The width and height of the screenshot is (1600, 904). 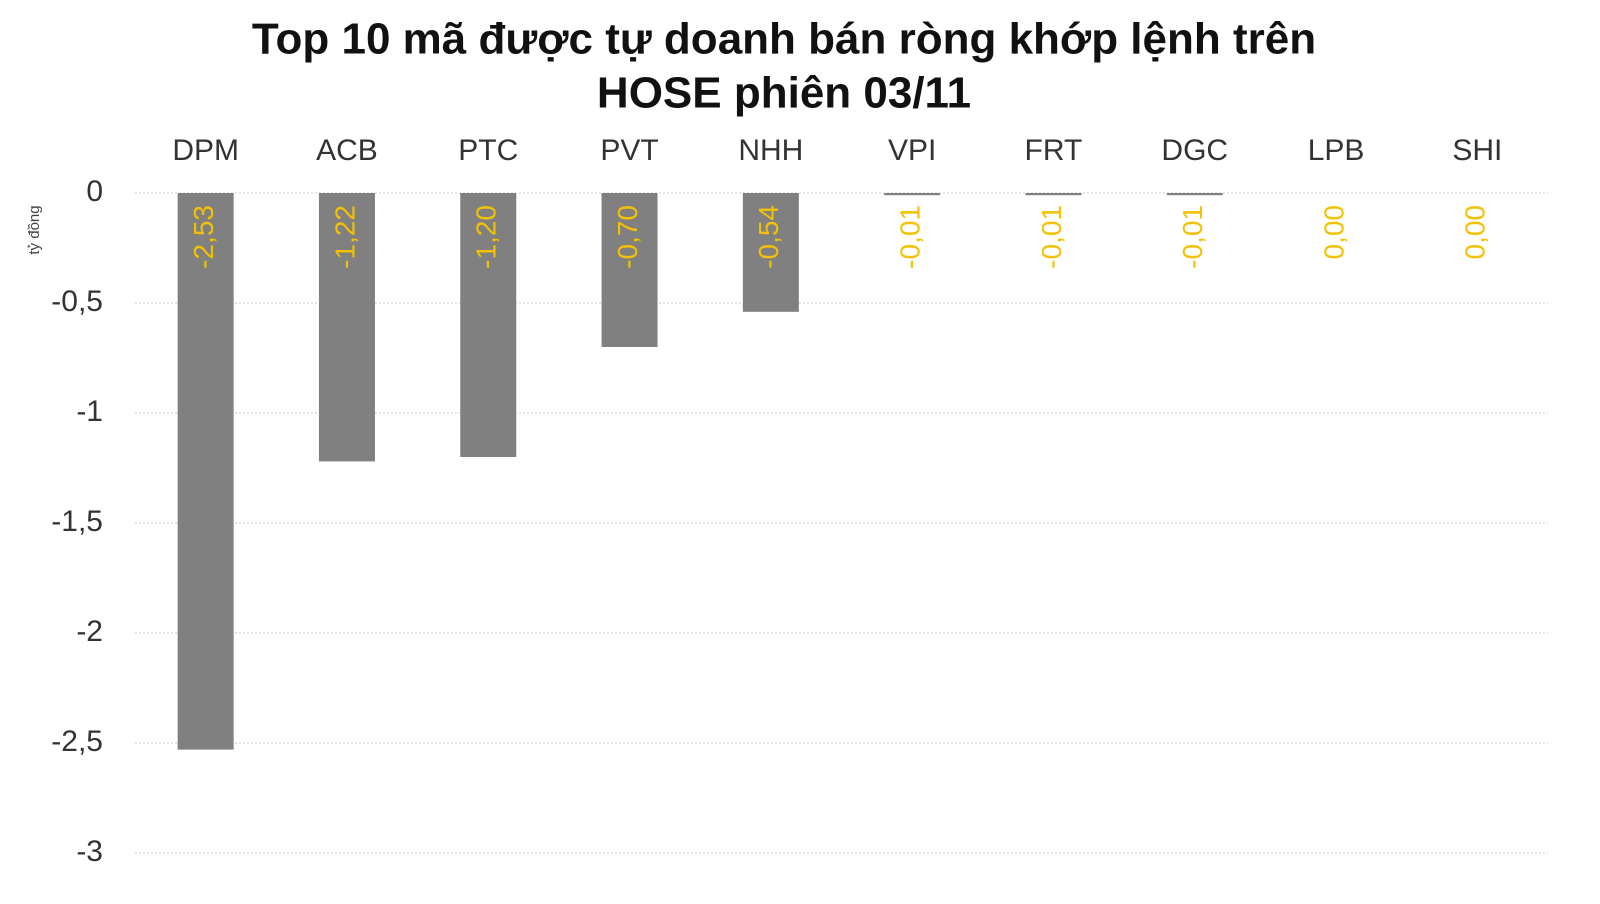 I want to click on y-tick-label: -0,5, so click(x=77, y=301).